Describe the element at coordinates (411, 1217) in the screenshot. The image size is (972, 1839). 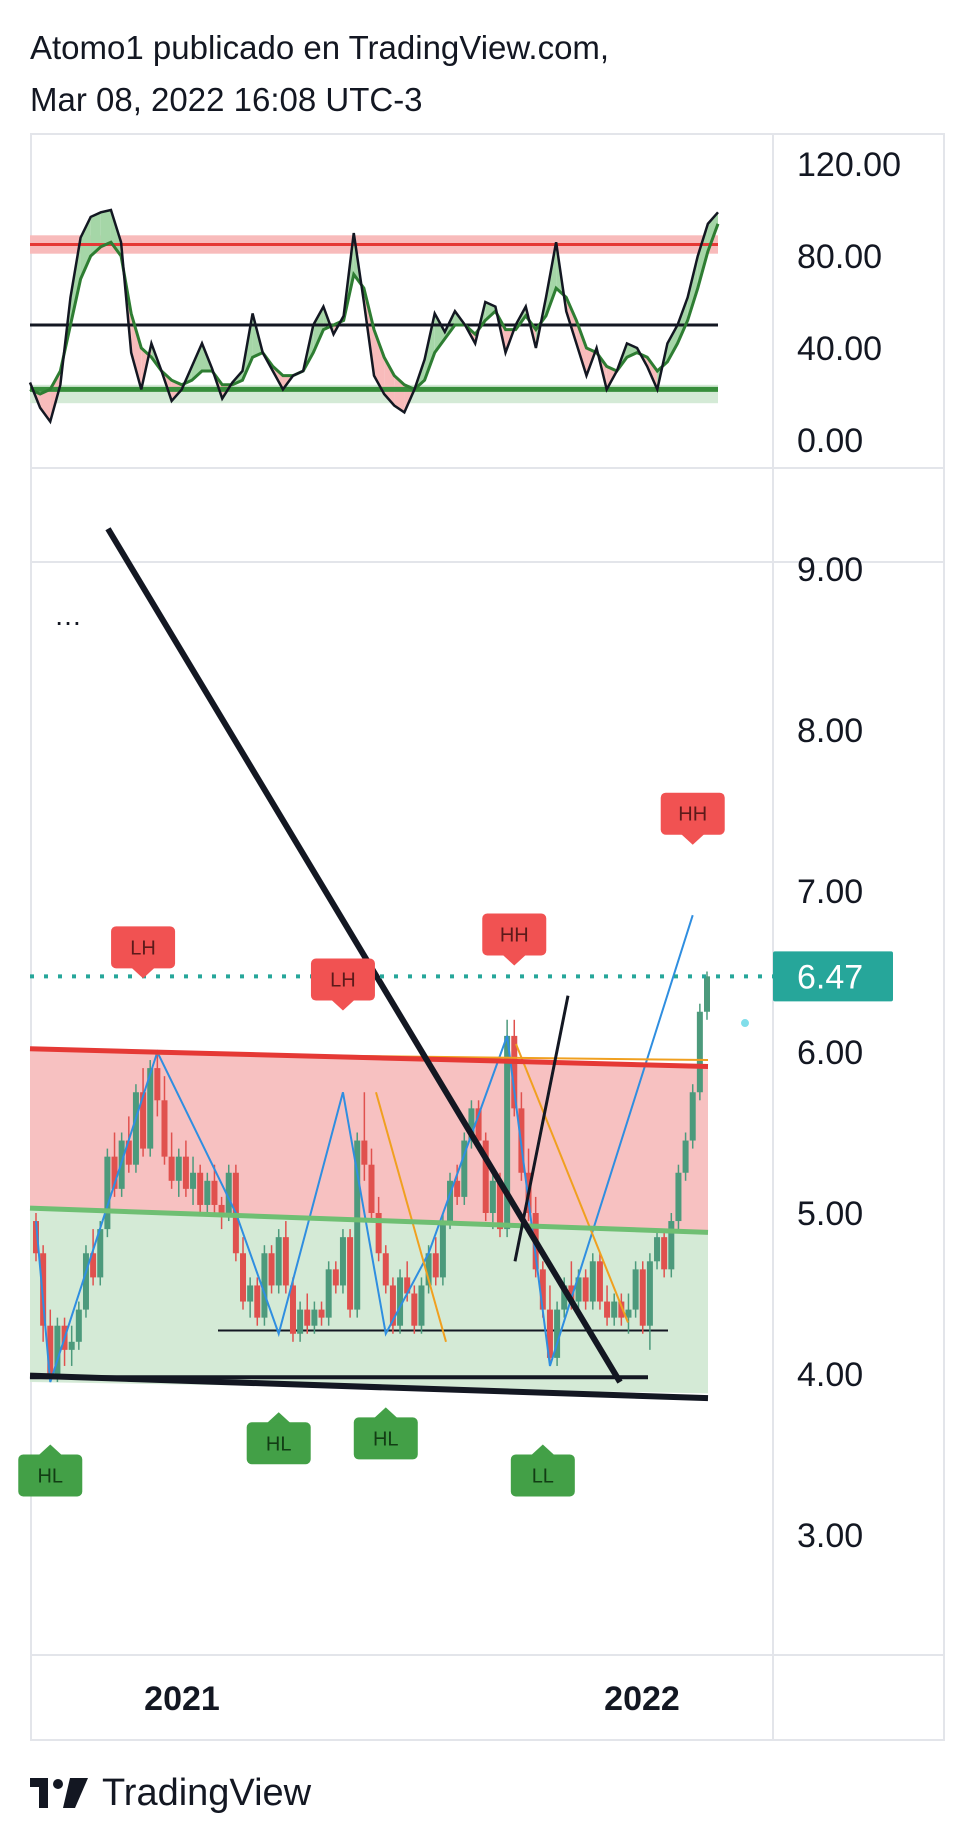
I see `orange-trend-line` at that location.